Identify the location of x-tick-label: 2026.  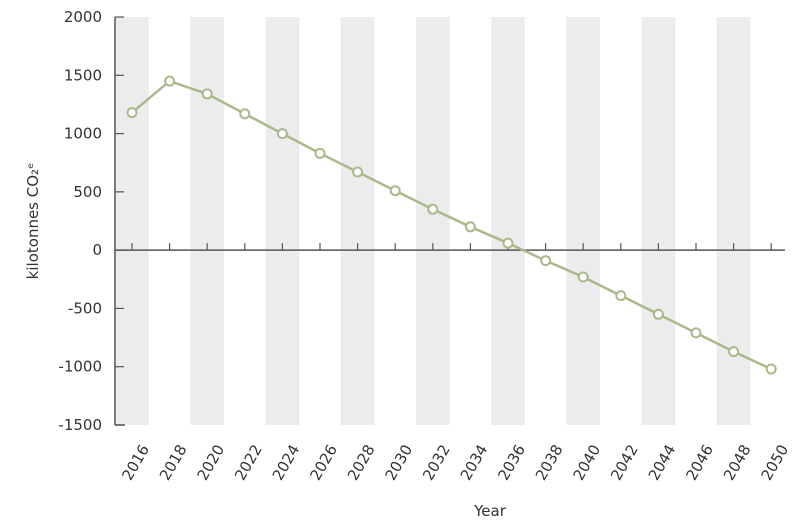
(323, 462).